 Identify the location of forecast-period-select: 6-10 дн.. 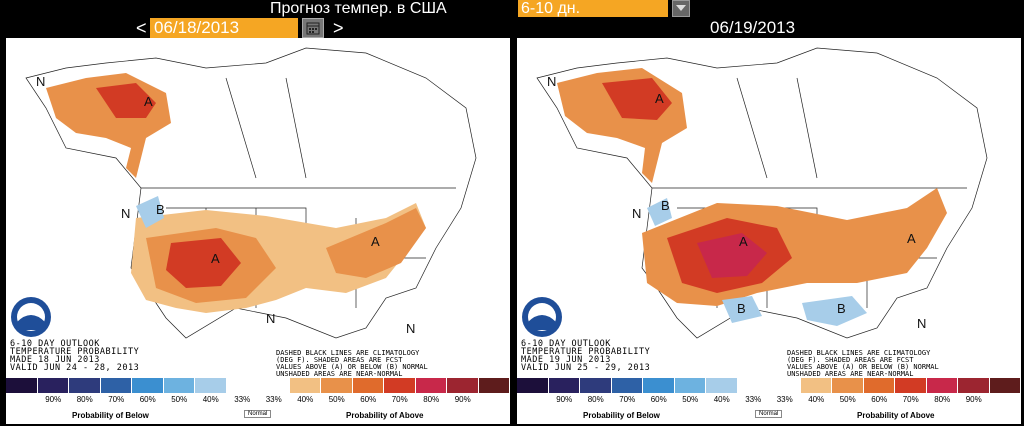
(593, 8).